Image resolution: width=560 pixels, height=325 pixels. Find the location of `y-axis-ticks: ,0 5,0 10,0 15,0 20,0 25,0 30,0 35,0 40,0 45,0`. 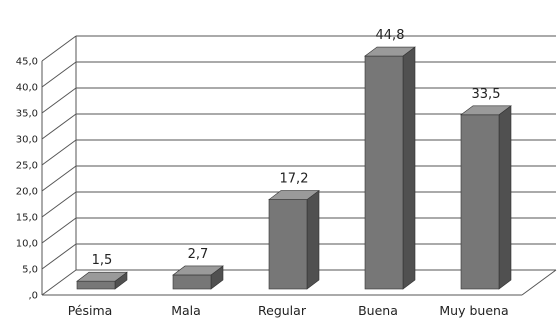

y-axis-ticks: ,0 5,0 10,0 15,0 20,0 25,0 30,0 35,0 40,0 45,0 is located at coordinates (27, 179).